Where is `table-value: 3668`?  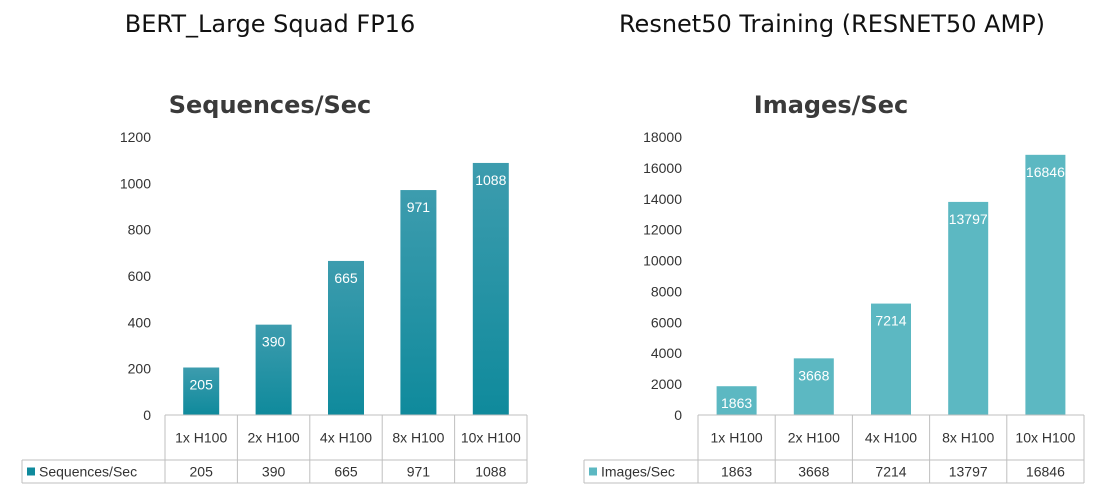
table-value: 3668 is located at coordinates (813, 472).